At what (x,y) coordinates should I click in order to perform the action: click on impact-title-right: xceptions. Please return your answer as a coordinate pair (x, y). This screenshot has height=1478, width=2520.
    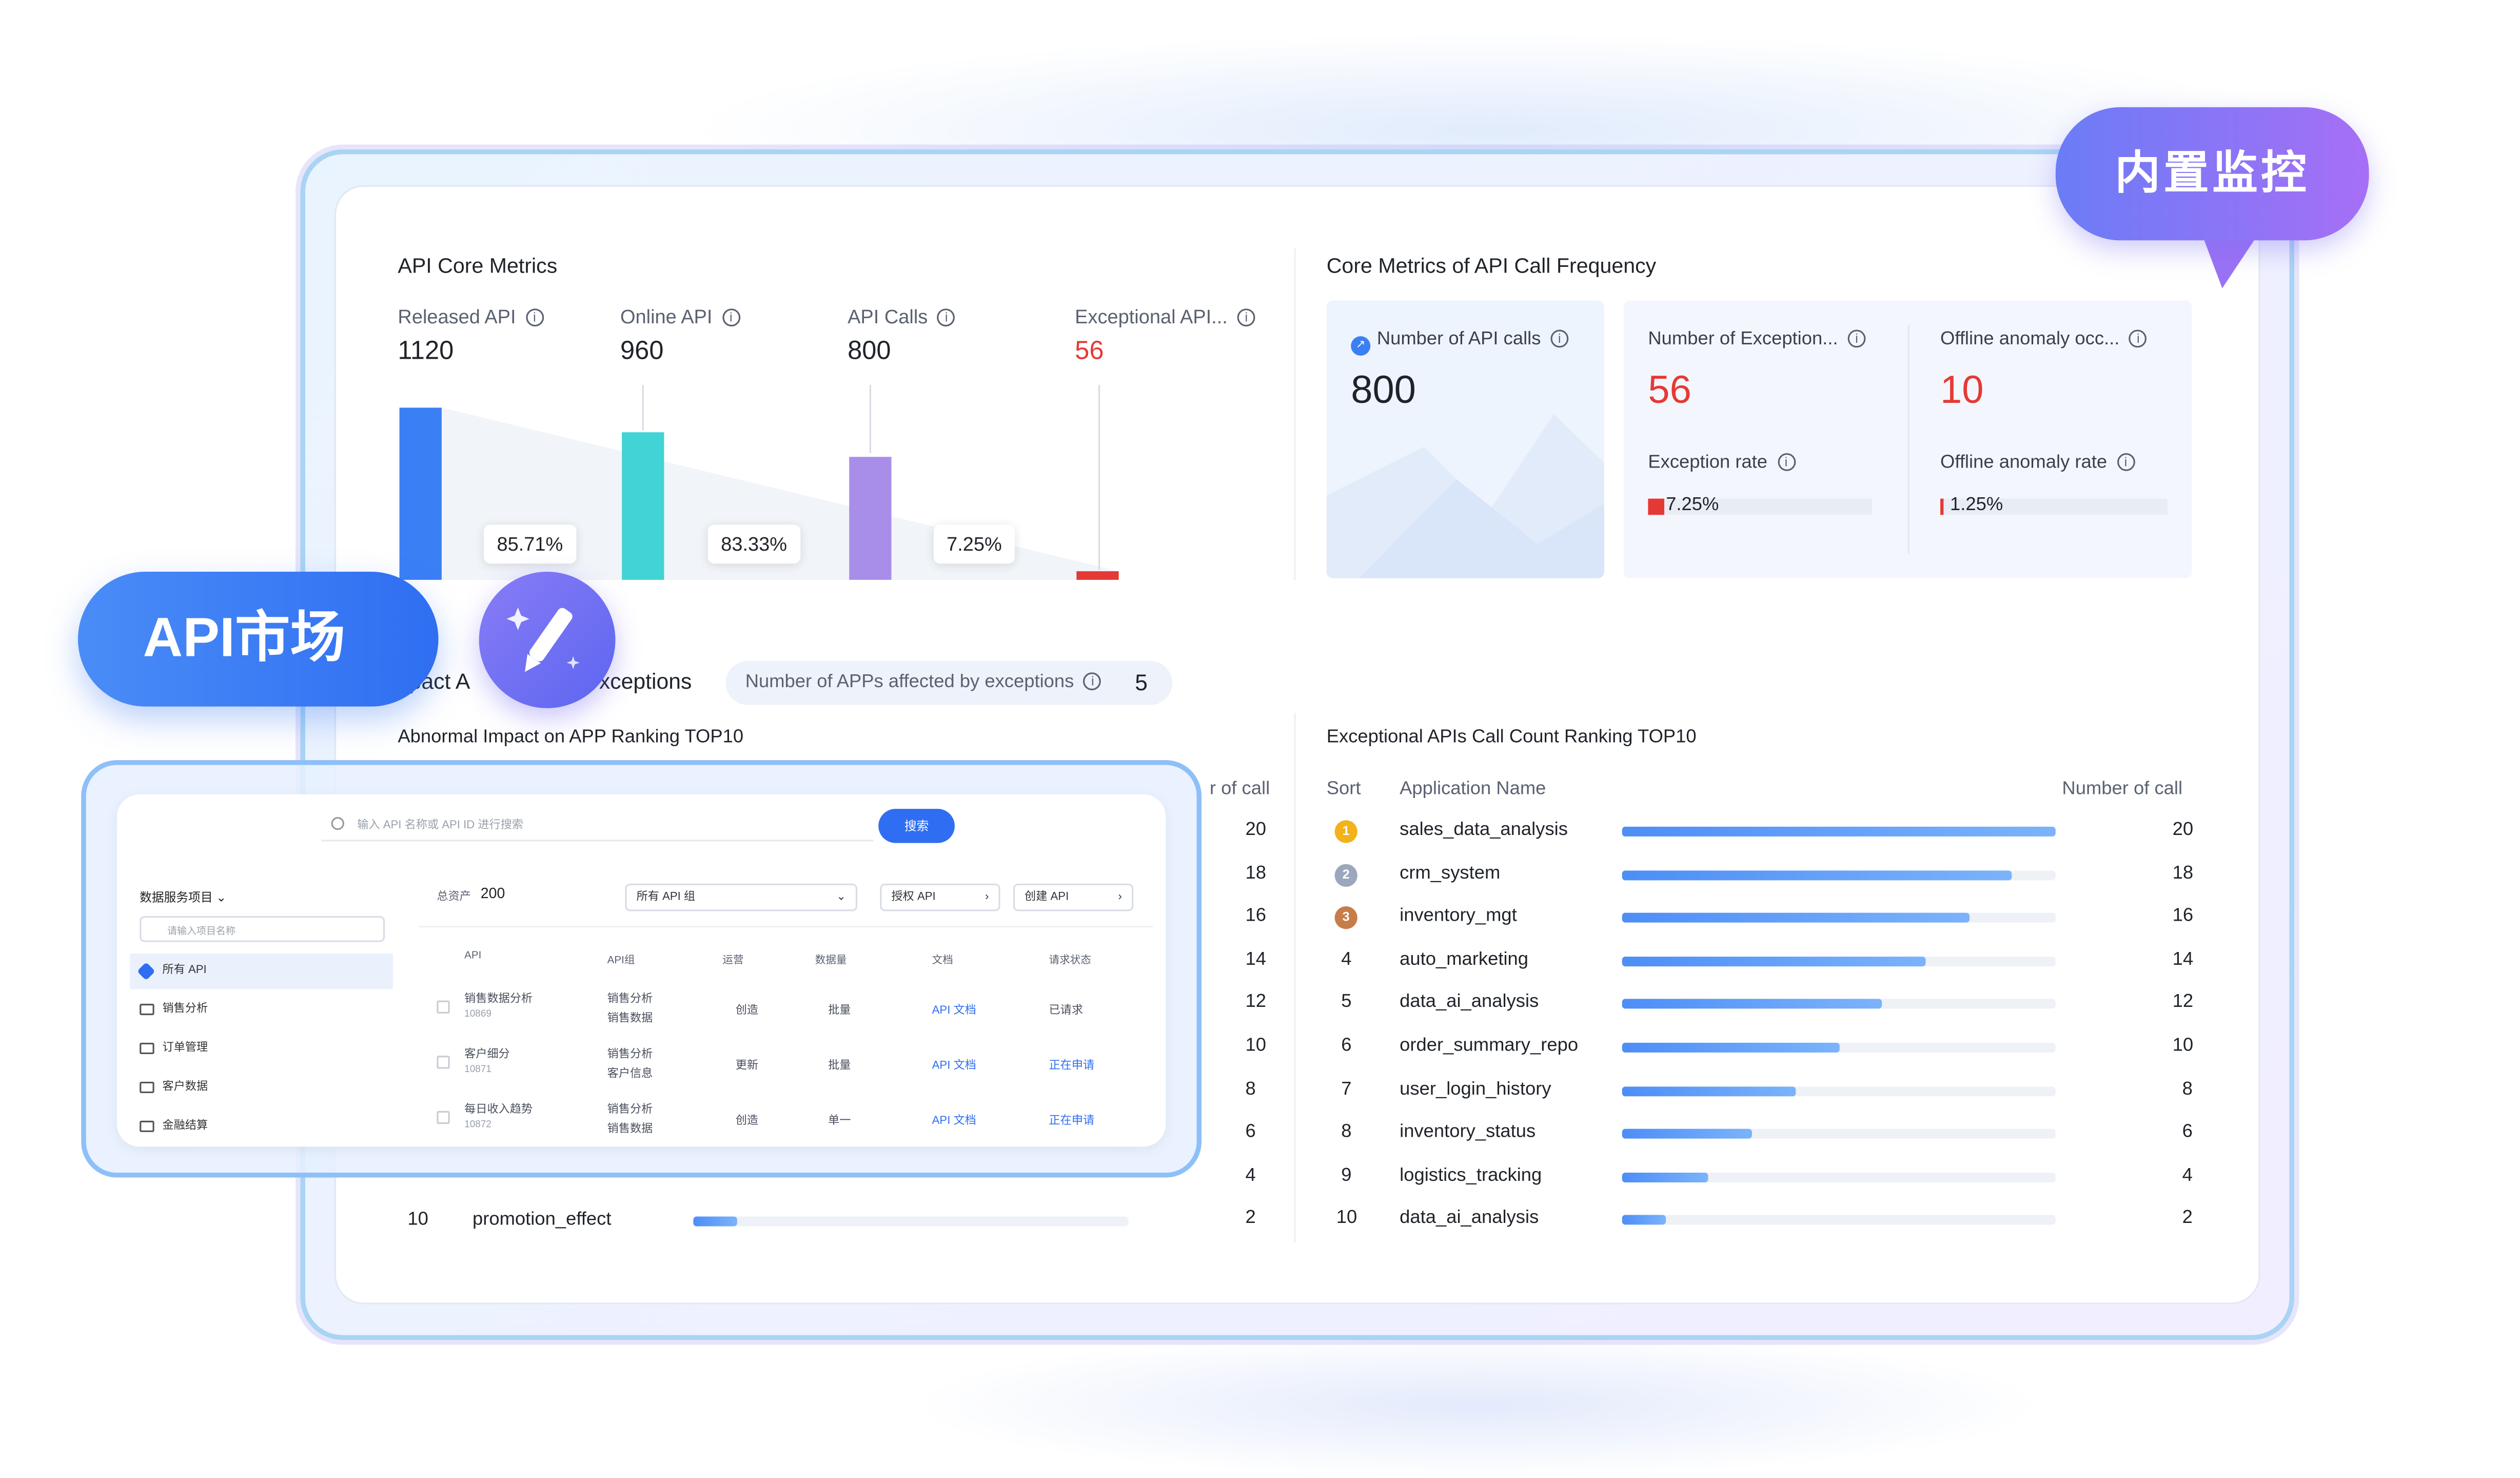
    Looking at the image, I should click on (645, 681).